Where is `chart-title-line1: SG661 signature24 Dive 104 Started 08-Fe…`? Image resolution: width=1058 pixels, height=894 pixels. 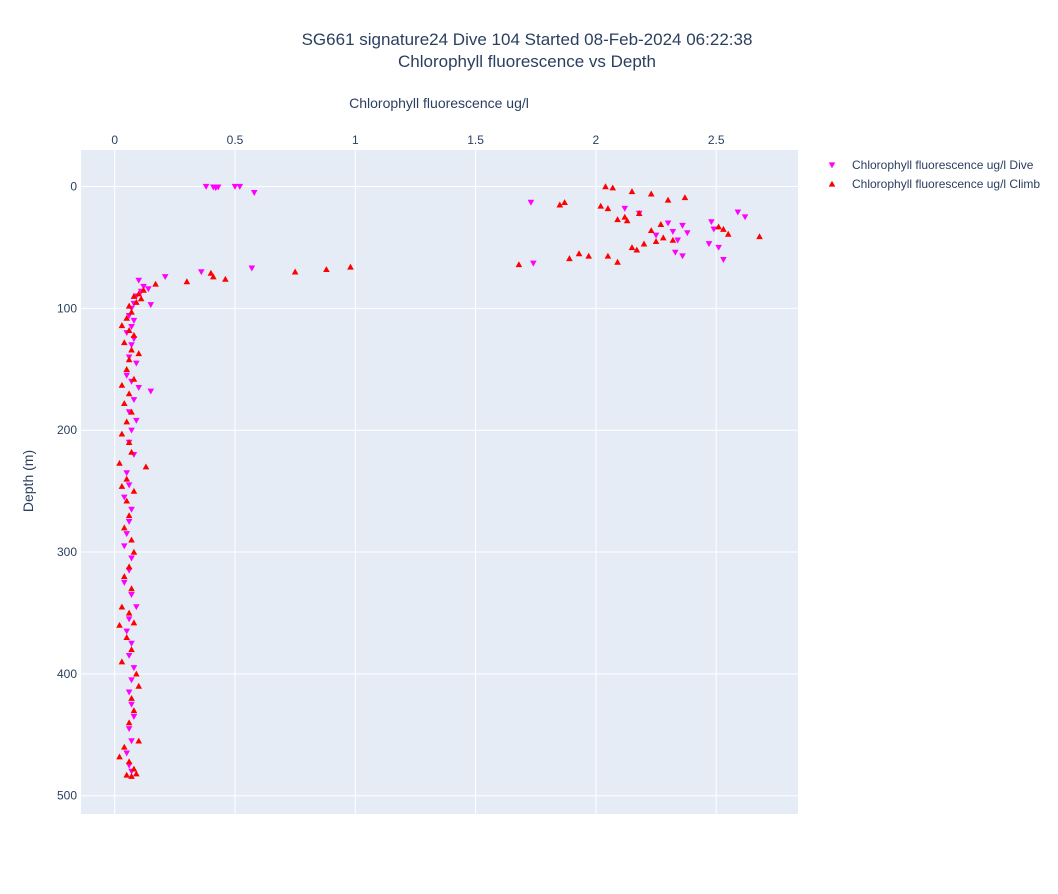
chart-title-line1: SG661 signature24 Dive 104 Started 08-Fe… is located at coordinates (527, 39).